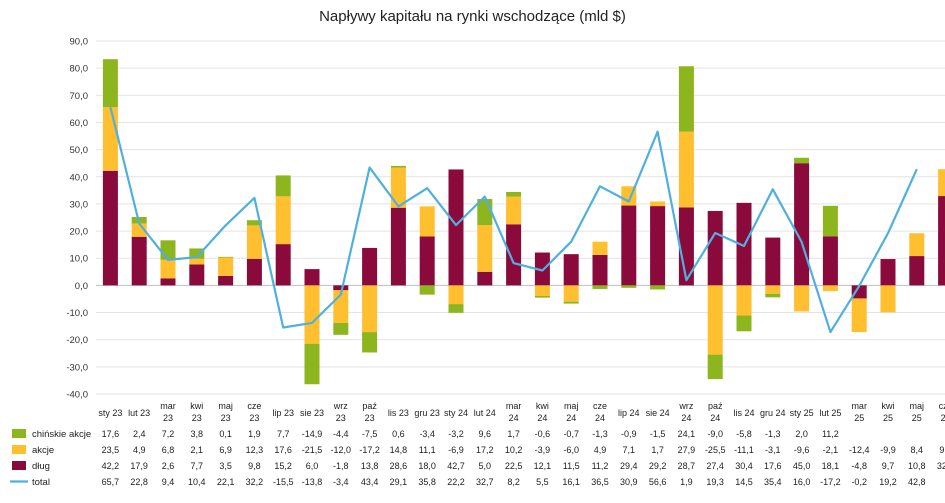 The image size is (945, 503). What do you see at coordinates (398, 434) in the screenshot?
I see `data-table-cell: 0,6` at bounding box center [398, 434].